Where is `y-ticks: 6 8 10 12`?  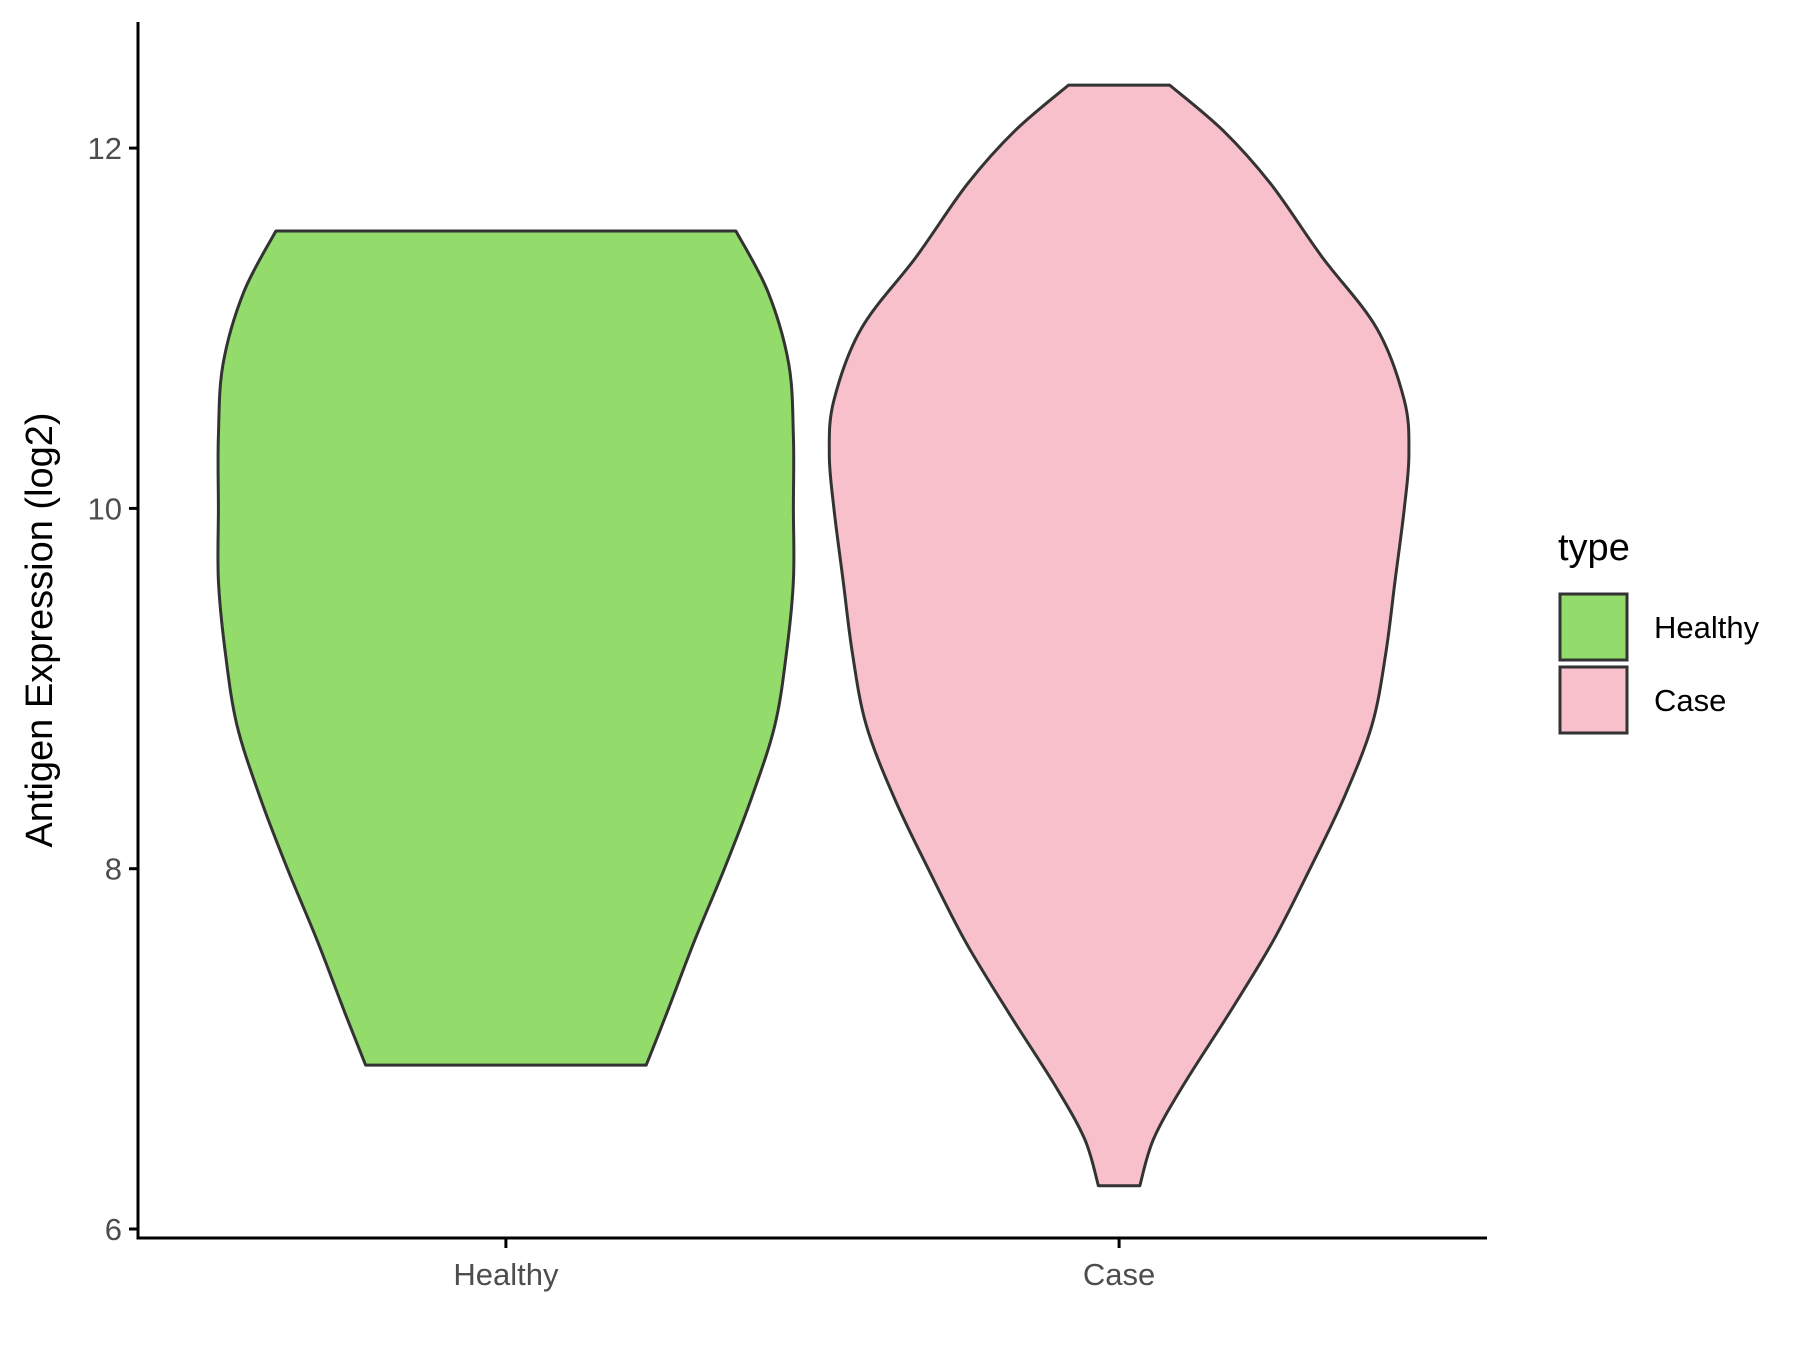 y-ticks: 6 8 10 12 is located at coordinates (113, 689).